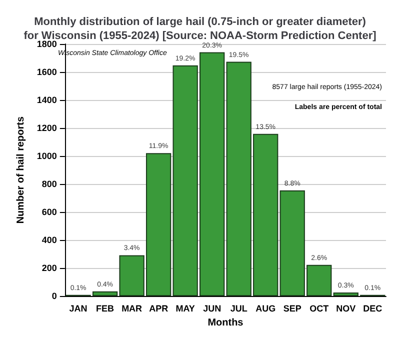 Image resolution: width=400 pixels, height=341 pixels. I want to click on x-tick-label: OCT, so click(320, 309).